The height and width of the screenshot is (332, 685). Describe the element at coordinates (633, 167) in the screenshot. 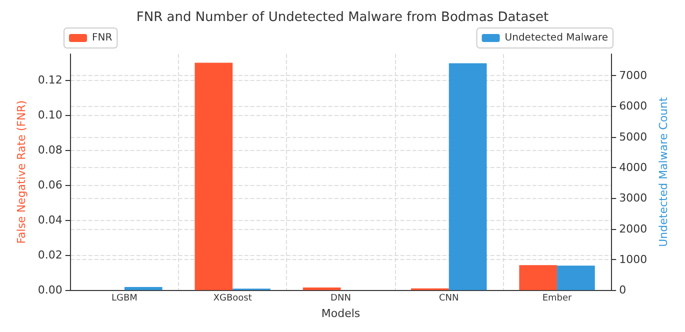

I see `y2-tick-label: 4000` at that location.